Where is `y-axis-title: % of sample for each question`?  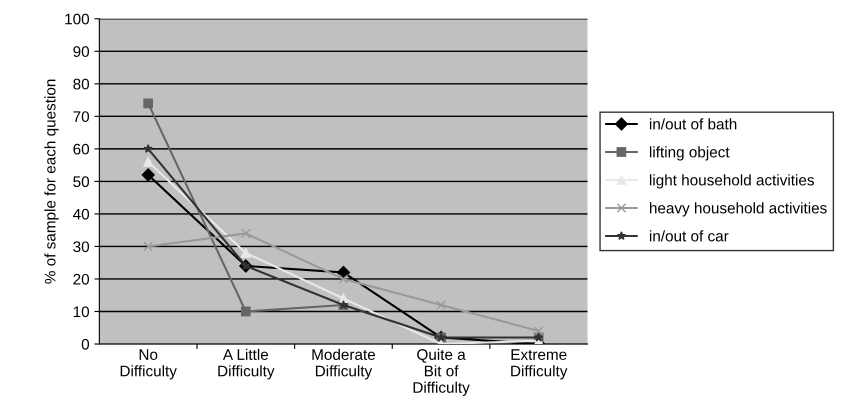
y-axis-title: % of sample for each question is located at coordinates (51, 182).